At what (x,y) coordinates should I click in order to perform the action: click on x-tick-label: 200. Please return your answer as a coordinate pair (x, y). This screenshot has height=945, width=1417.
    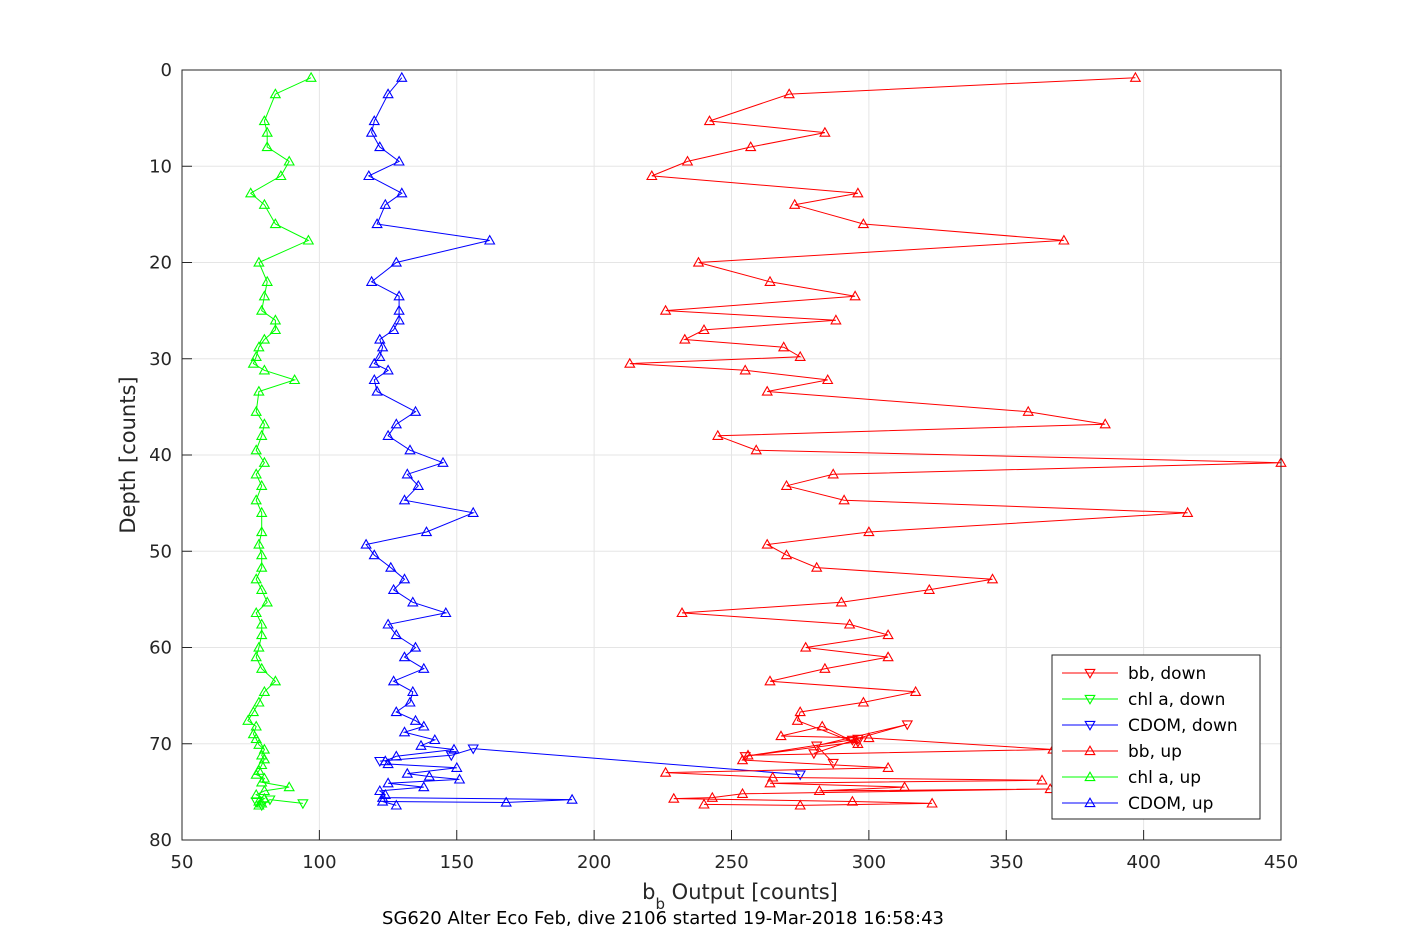
    Looking at the image, I should click on (594, 862).